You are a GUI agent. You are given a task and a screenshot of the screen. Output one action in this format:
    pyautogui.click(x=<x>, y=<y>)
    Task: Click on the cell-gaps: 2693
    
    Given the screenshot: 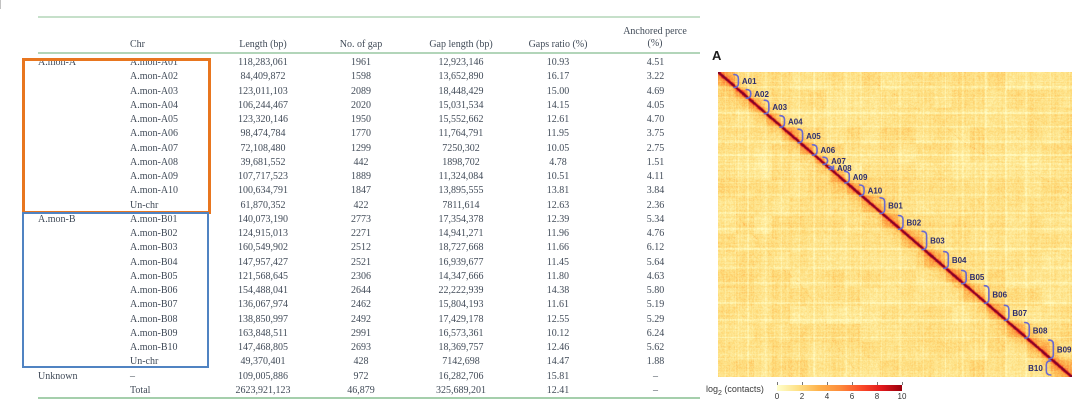 What is the action you would take?
    pyautogui.click(x=361, y=347)
    